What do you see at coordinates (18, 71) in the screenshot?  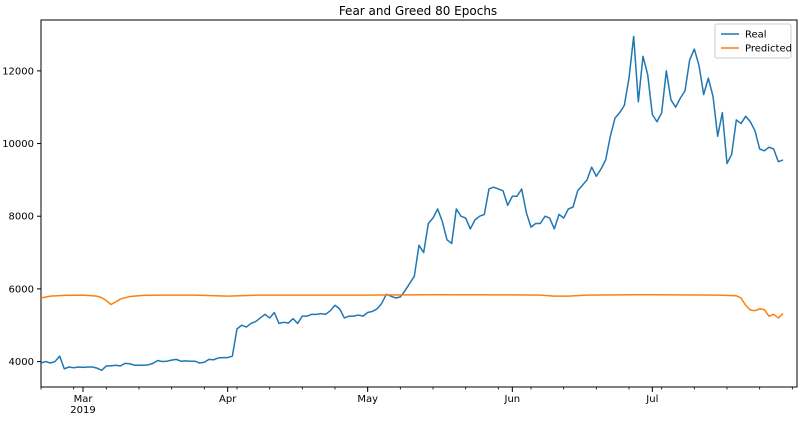 I see `y-tick-label: 12000` at bounding box center [18, 71].